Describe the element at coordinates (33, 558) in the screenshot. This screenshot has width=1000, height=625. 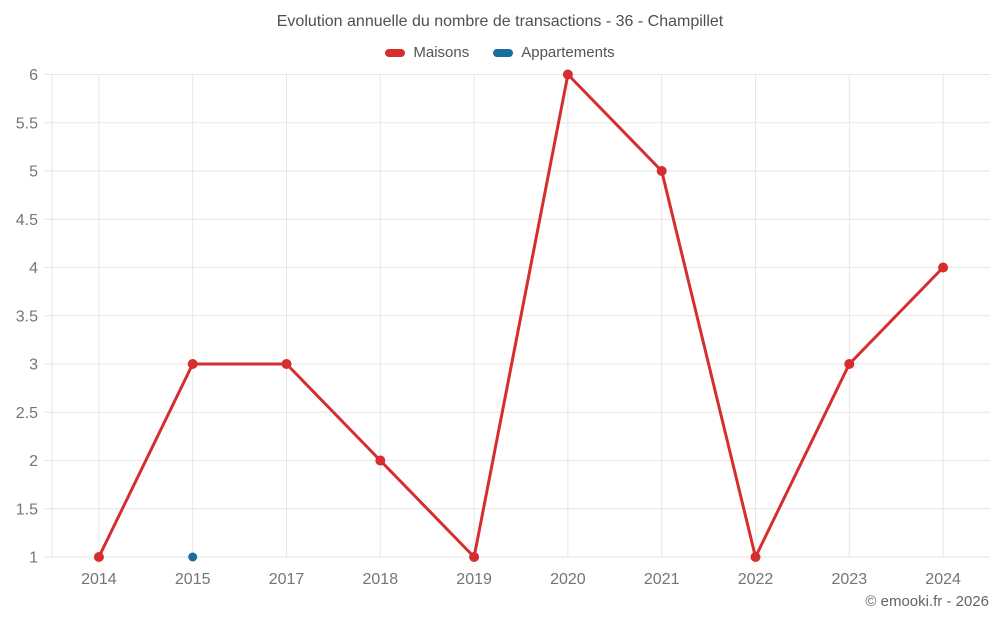
I see `svg-text: 1` at that location.